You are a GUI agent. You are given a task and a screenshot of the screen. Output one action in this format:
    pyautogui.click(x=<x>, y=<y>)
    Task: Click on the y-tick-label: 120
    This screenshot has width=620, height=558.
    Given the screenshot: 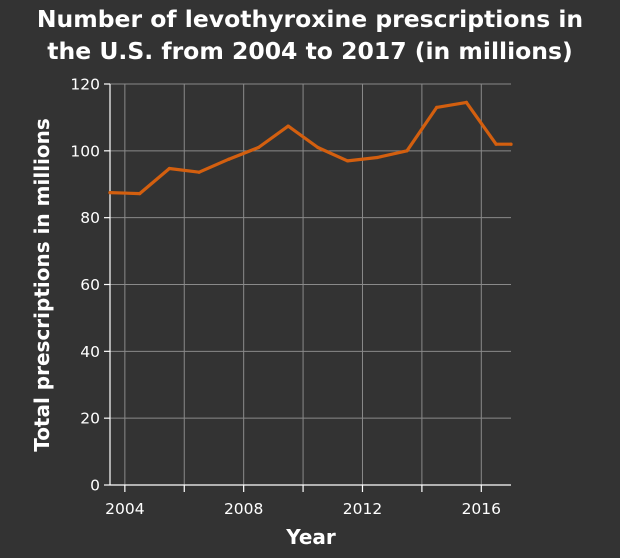 What is the action you would take?
    pyautogui.click(x=85, y=85)
    